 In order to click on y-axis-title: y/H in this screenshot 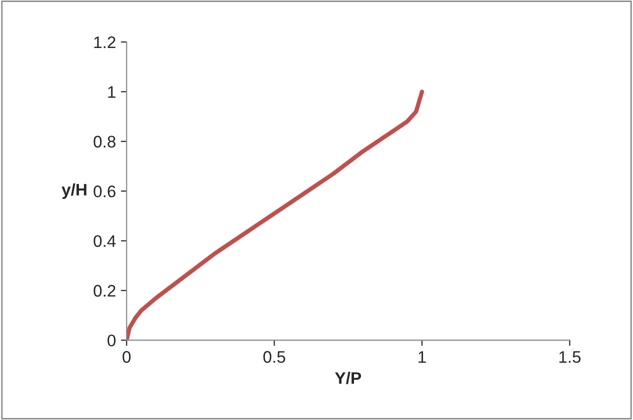, I will do `click(74, 191)`.